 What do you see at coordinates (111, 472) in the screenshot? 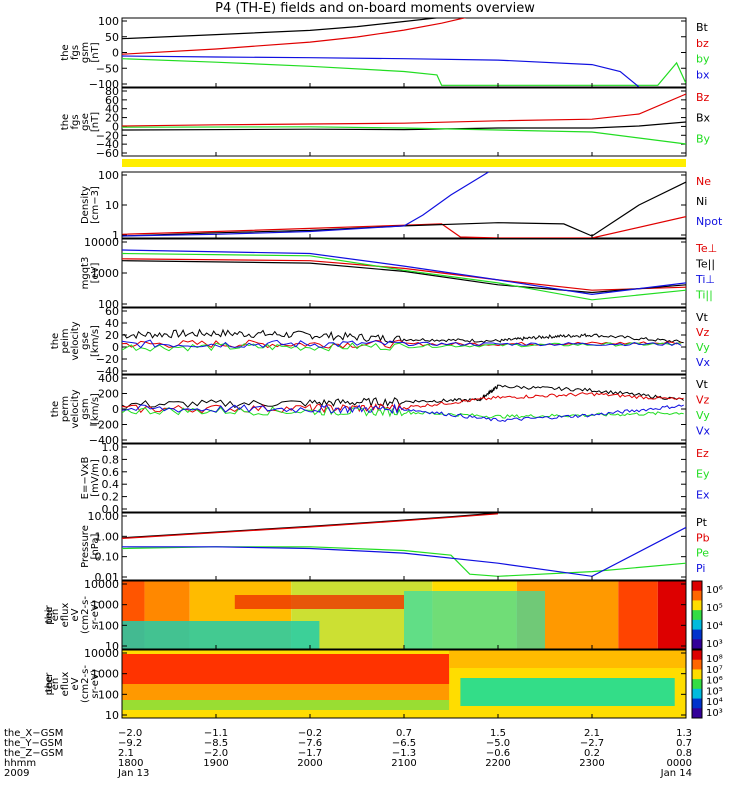
I see `ytick-label: 0.6` at bounding box center [111, 472].